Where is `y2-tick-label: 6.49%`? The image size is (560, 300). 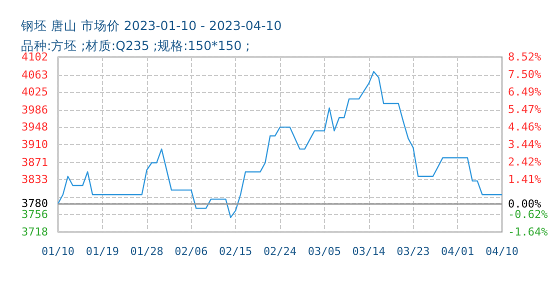 y2-tick-label: 6.49% is located at coordinates (525, 91).